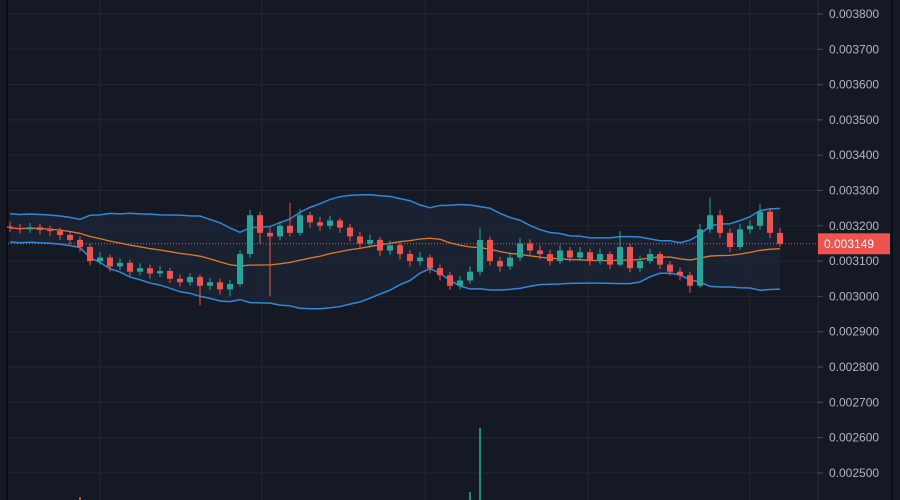  What do you see at coordinates (854, 49) in the screenshot?
I see `y-tick-label: 0.003700` at bounding box center [854, 49].